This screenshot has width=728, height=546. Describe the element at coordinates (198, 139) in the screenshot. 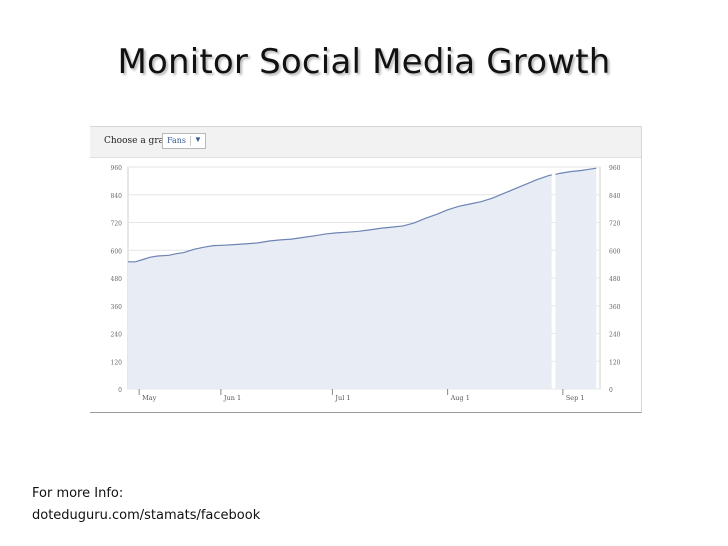

I see `triangle-down-icon: ▼` at that location.